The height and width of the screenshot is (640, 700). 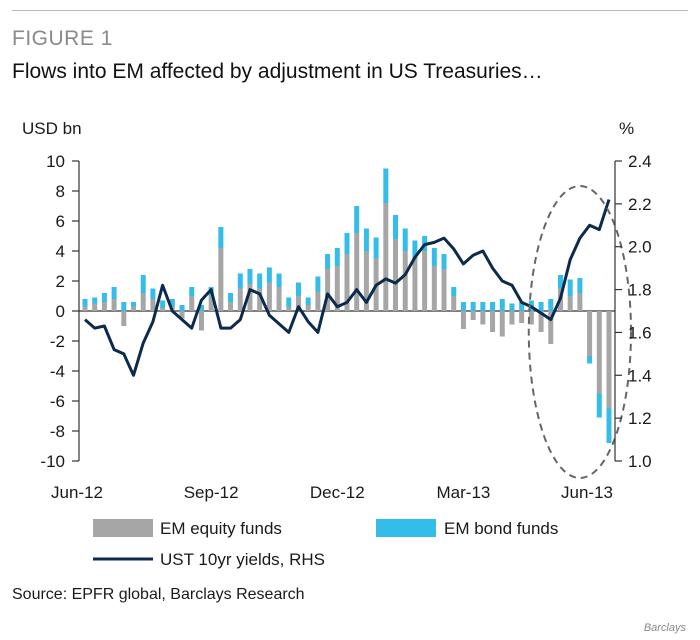 What do you see at coordinates (640, 290) in the screenshot?
I see `right-tick-label: 1.8` at bounding box center [640, 290].